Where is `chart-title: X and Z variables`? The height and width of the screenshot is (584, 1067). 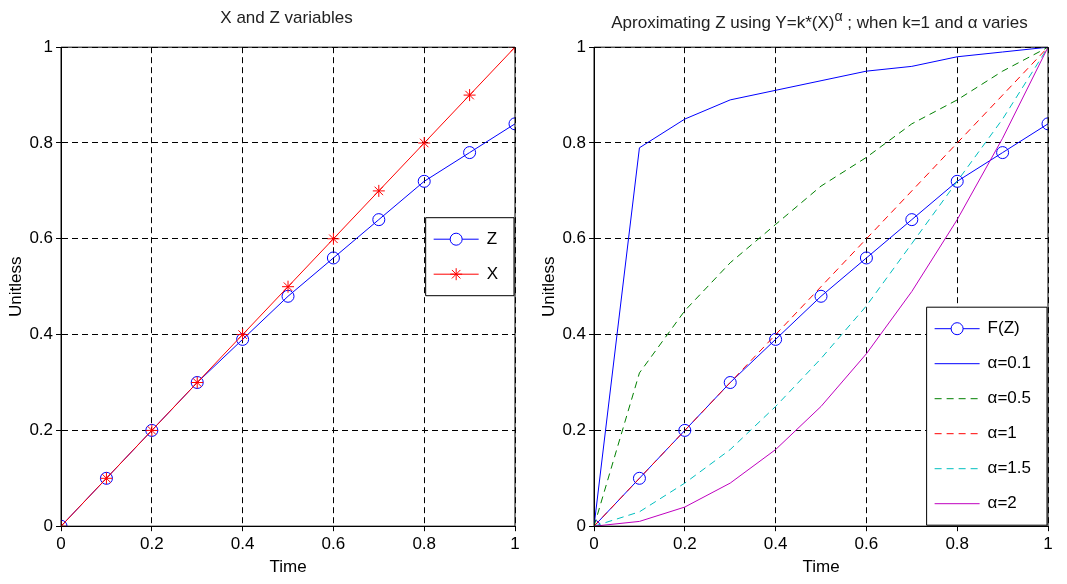 chart-title: X and Z variables is located at coordinates (286, 18).